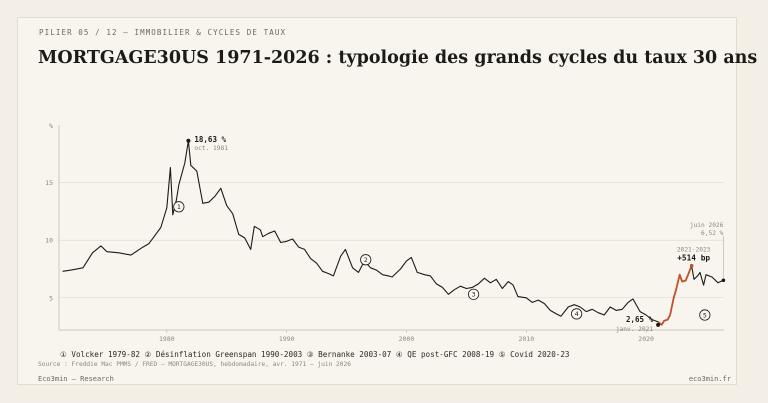 Image resolution: width=768 pixels, height=403 pixels. I want to click on low-point, so click(658, 324).